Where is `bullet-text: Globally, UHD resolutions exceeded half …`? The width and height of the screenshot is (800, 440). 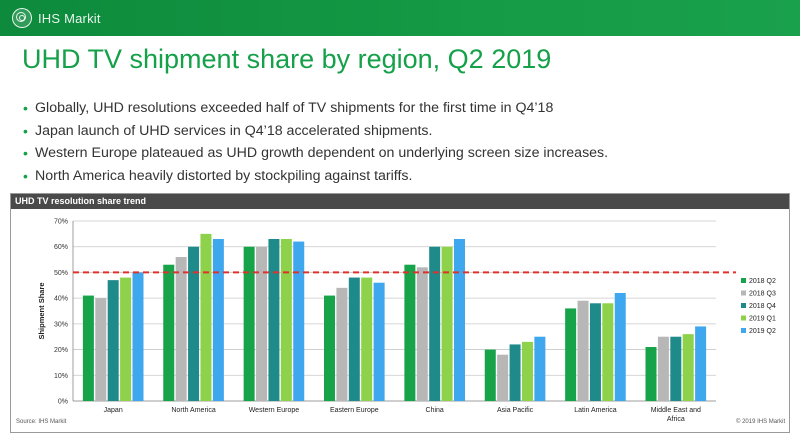
bullet-text: Globally, UHD resolutions exceeded half … is located at coordinates (294, 108).